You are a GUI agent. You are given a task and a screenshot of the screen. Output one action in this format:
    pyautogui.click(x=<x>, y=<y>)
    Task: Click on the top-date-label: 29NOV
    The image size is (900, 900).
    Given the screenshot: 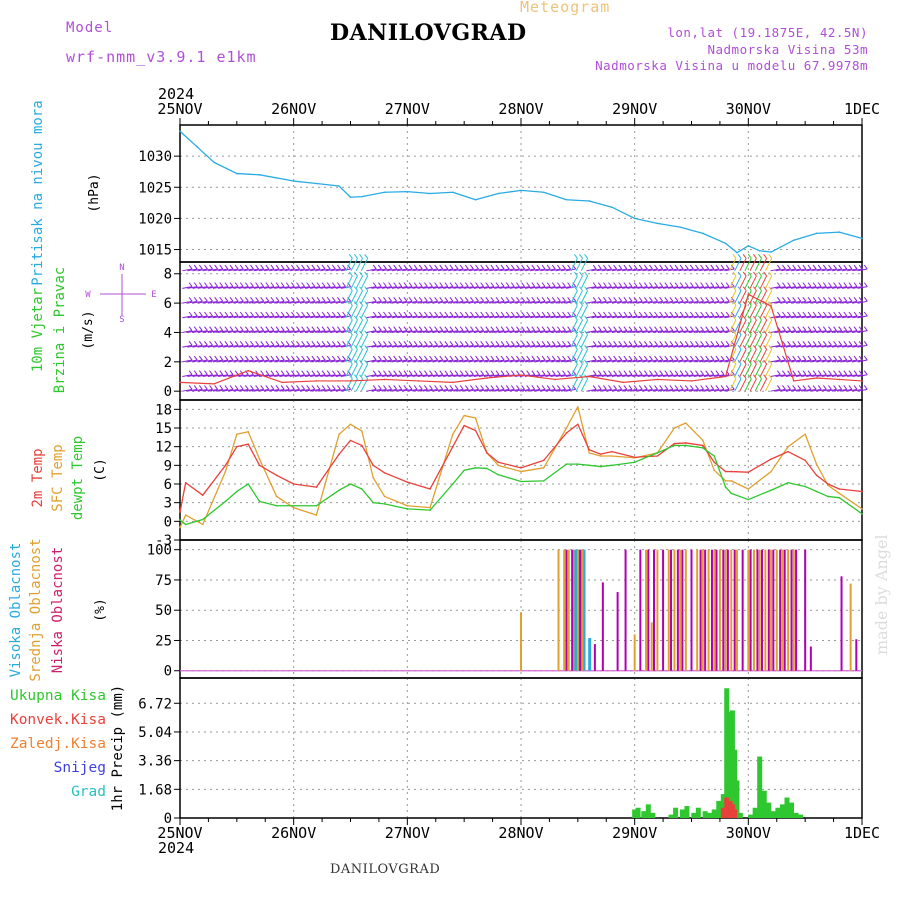 What is the action you would take?
    pyautogui.click(x=634, y=109)
    